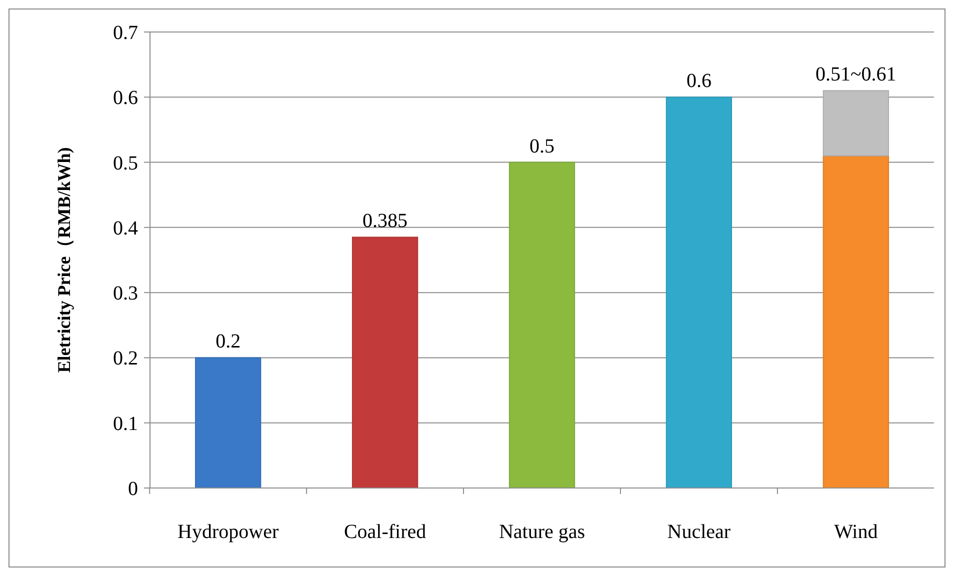  I want to click on x-tick-label: Hydropower, so click(228, 532).